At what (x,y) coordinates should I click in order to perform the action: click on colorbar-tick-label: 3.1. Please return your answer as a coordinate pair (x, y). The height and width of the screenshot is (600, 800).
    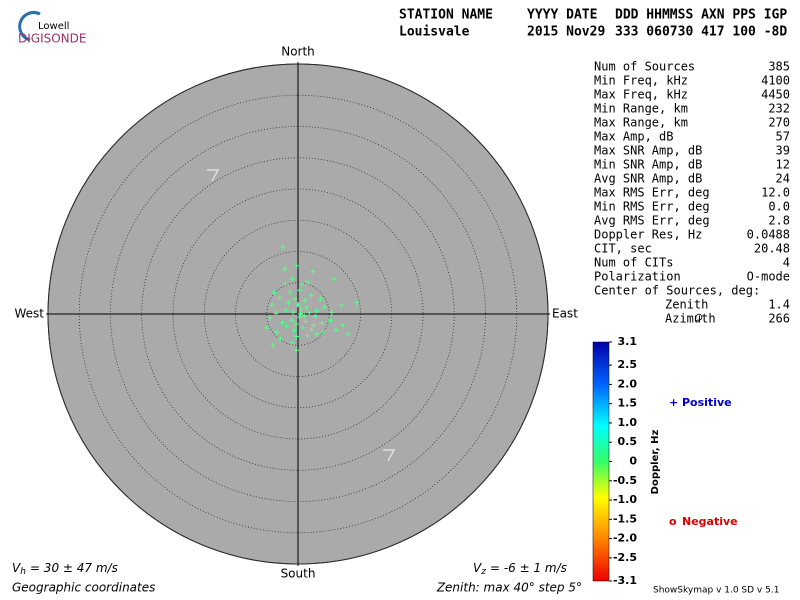
    Looking at the image, I should click on (628, 341).